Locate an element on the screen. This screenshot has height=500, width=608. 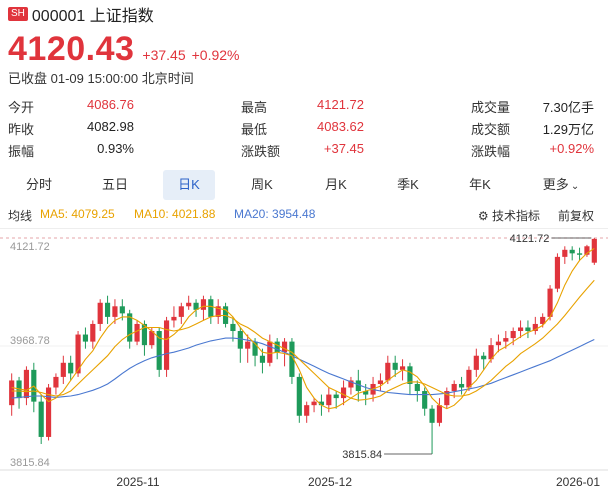
high-marker-label: 4121.72 is located at coordinates (530, 239).